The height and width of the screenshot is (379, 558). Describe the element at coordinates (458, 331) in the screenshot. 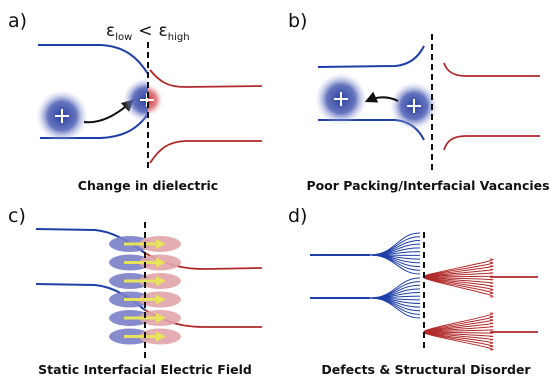

I see `disorder-fan-red-lower` at that location.